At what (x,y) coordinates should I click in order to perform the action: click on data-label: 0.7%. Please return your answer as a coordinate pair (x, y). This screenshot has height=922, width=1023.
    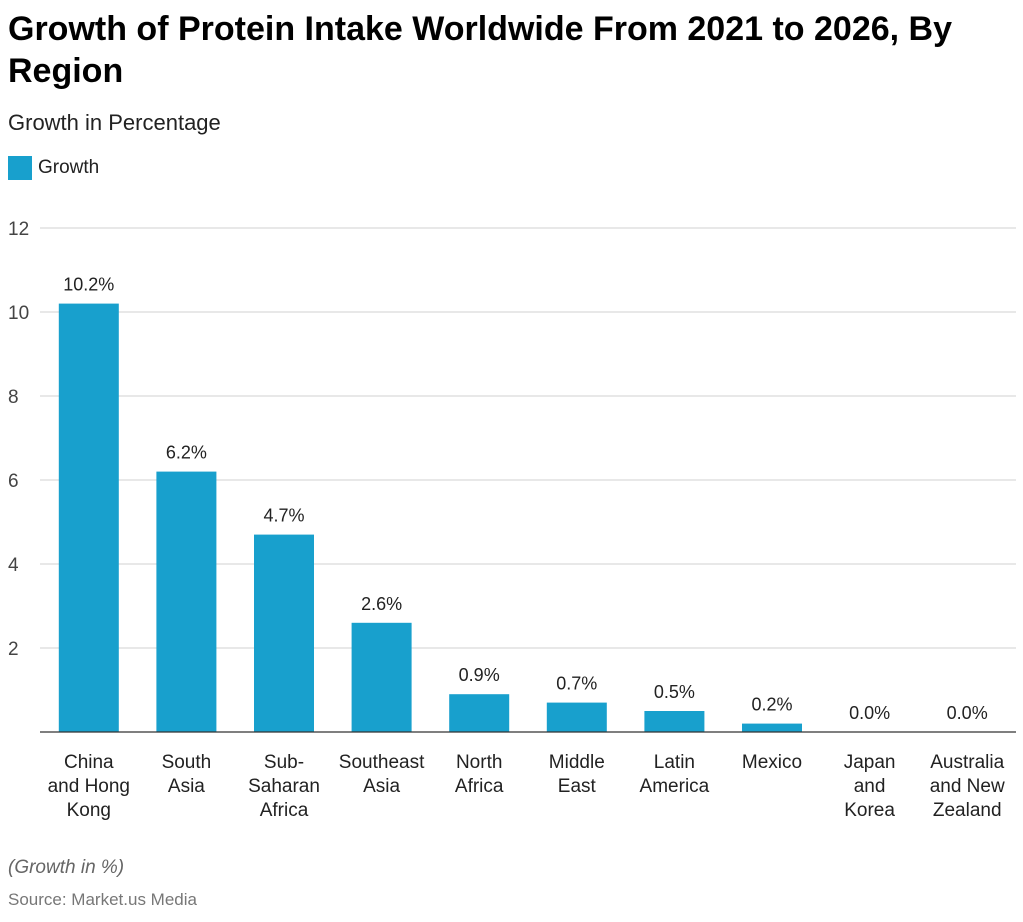
    Looking at the image, I should click on (576, 684).